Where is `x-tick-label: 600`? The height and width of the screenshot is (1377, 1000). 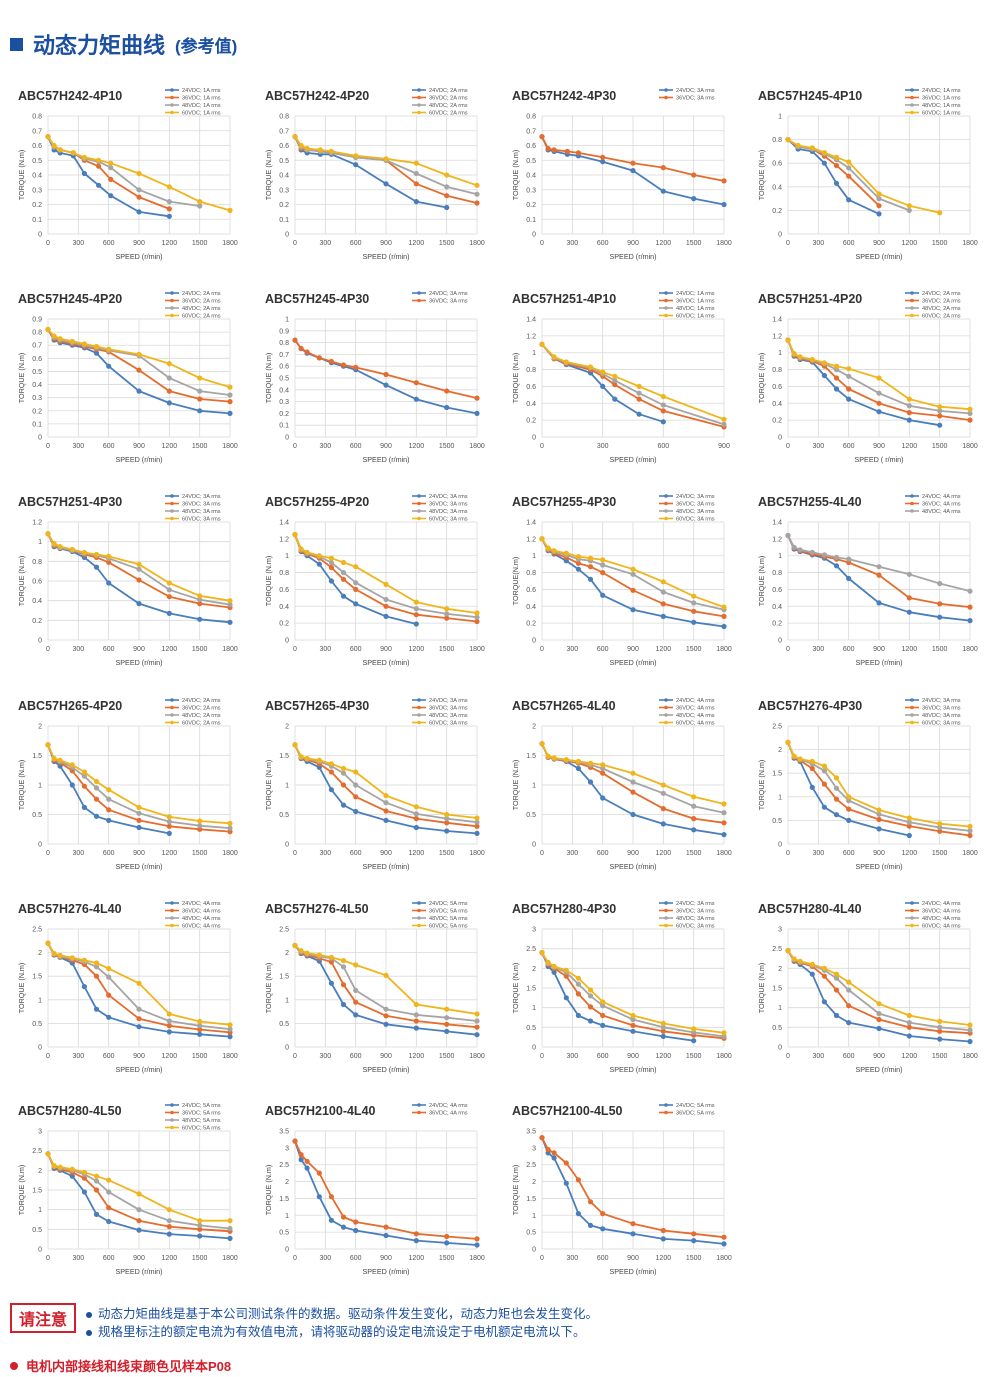 x-tick-label: 600 is located at coordinates (603, 1056).